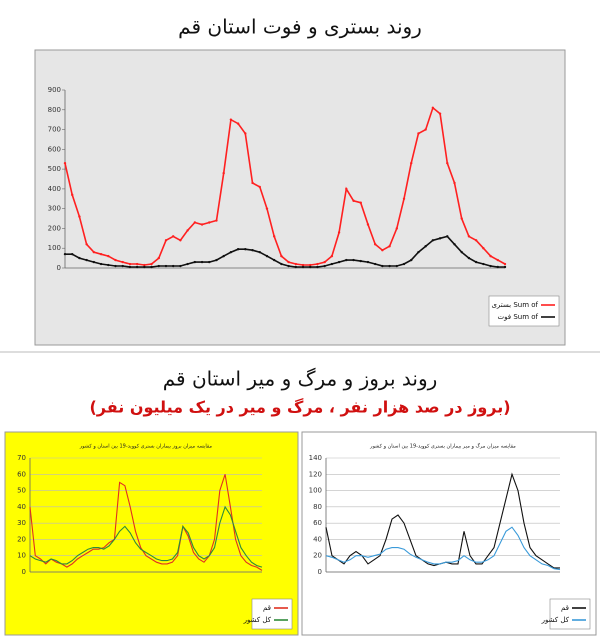 The height and width of the screenshot is (644, 600). Describe the element at coordinates (514, 305) in the screenshot. I see `legend-label: بستری Sum of` at that location.